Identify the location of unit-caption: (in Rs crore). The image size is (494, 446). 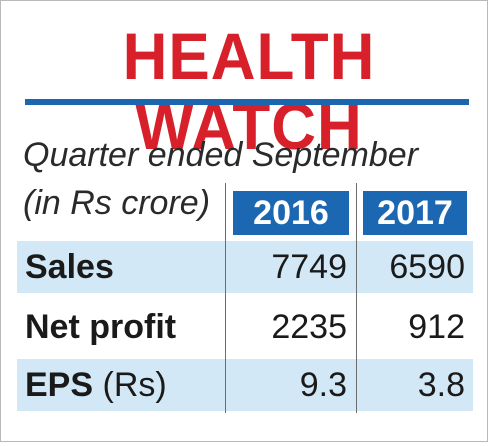
(117, 203).